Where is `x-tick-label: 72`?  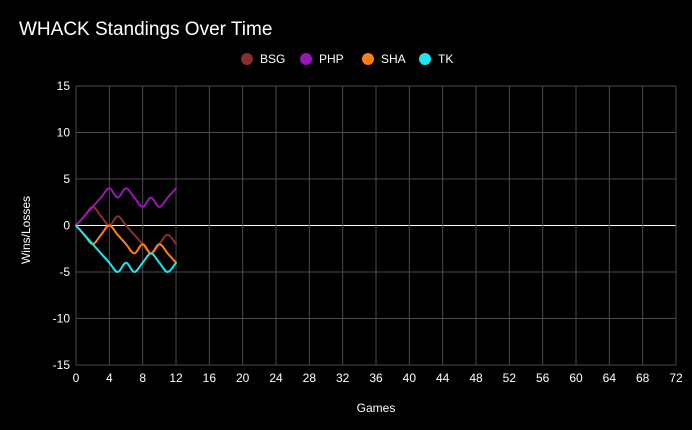
x-tick-label: 72 is located at coordinates (676, 378).